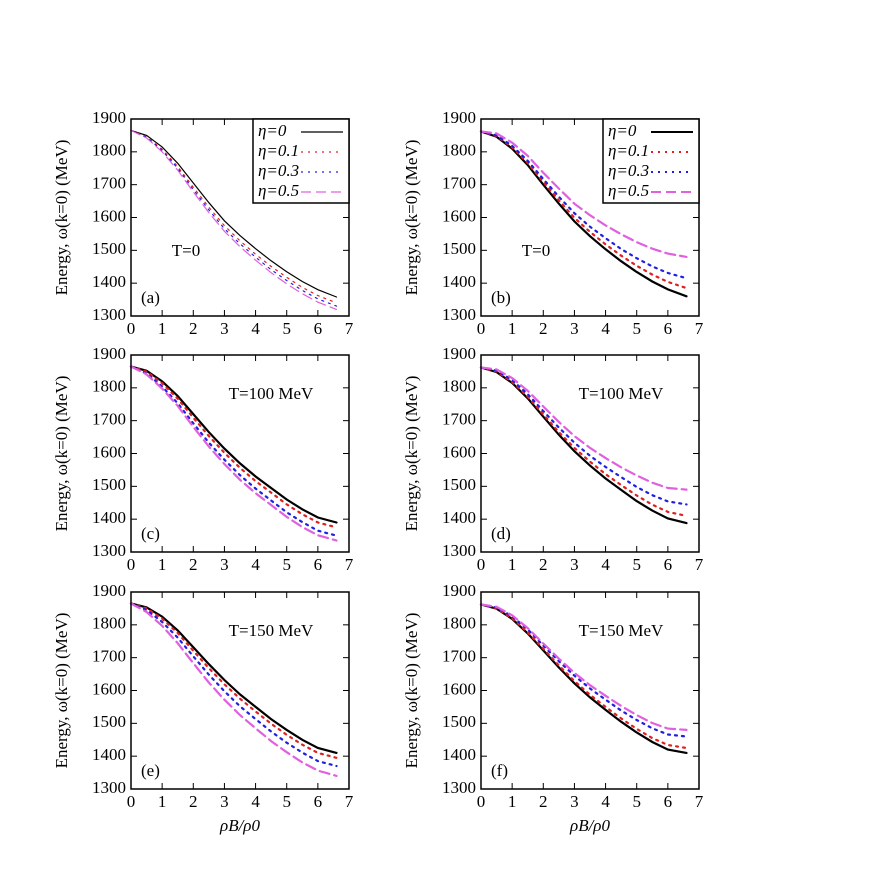 The height and width of the screenshot is (872, 872). I want to click on panel-label: (d), so click(501, 533).